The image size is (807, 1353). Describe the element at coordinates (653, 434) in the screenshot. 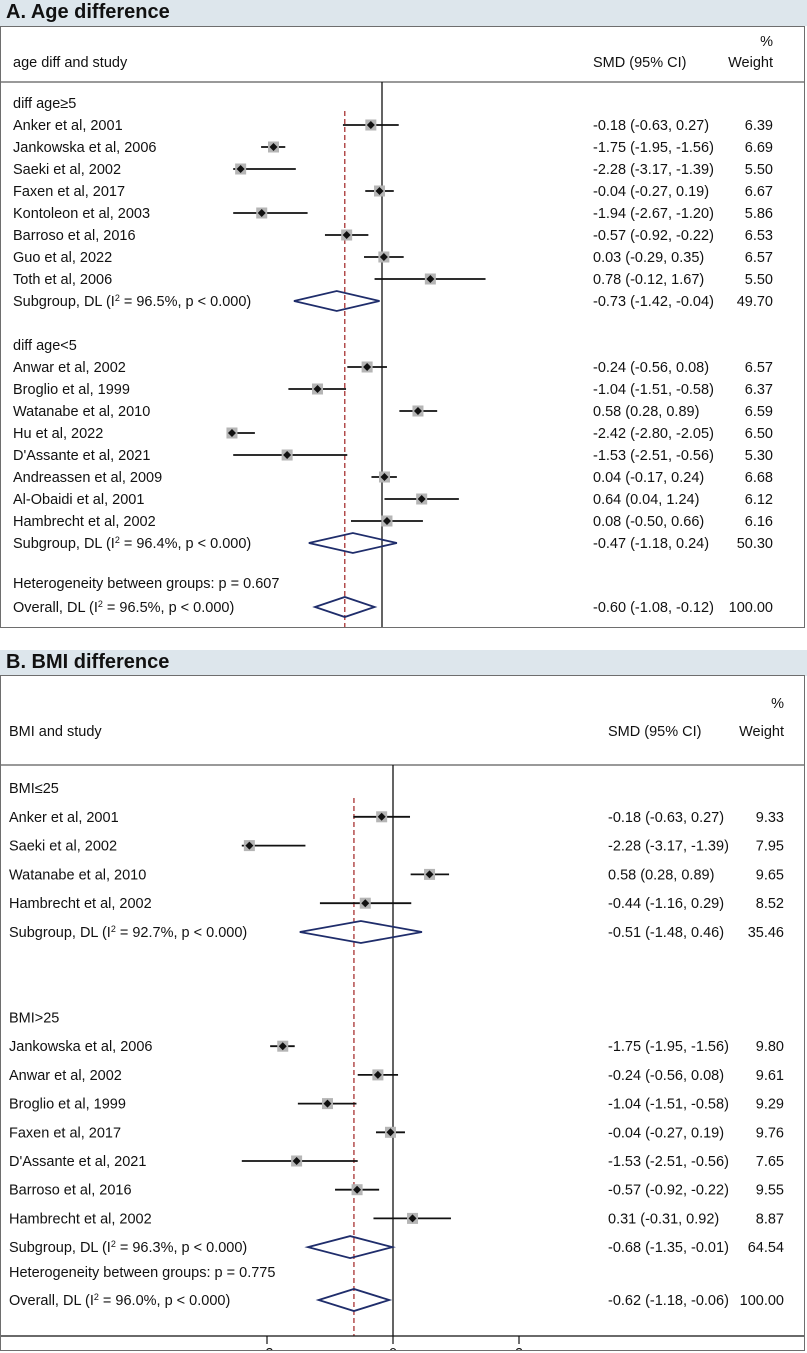

I see `effect-ci-value: -2.42 (-2.80, -2.05)` at that location.